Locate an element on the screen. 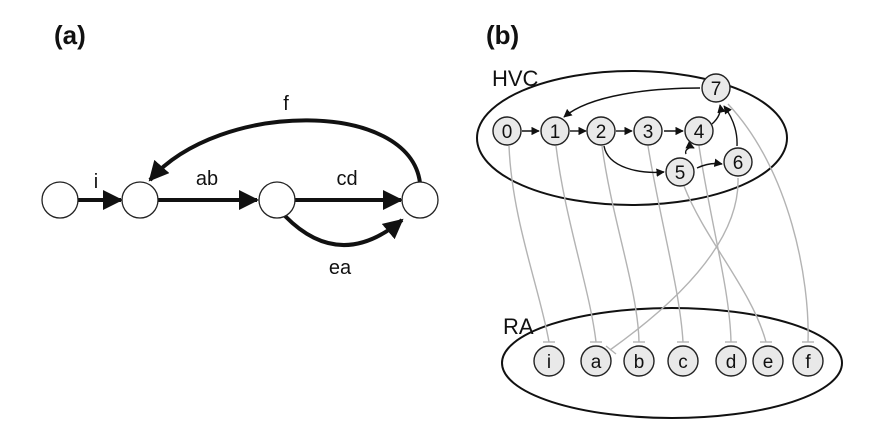 Image resolution: width=894 pixels, height=437 pixels. ra-node-e-label: e is located at coordinates (768, 362).